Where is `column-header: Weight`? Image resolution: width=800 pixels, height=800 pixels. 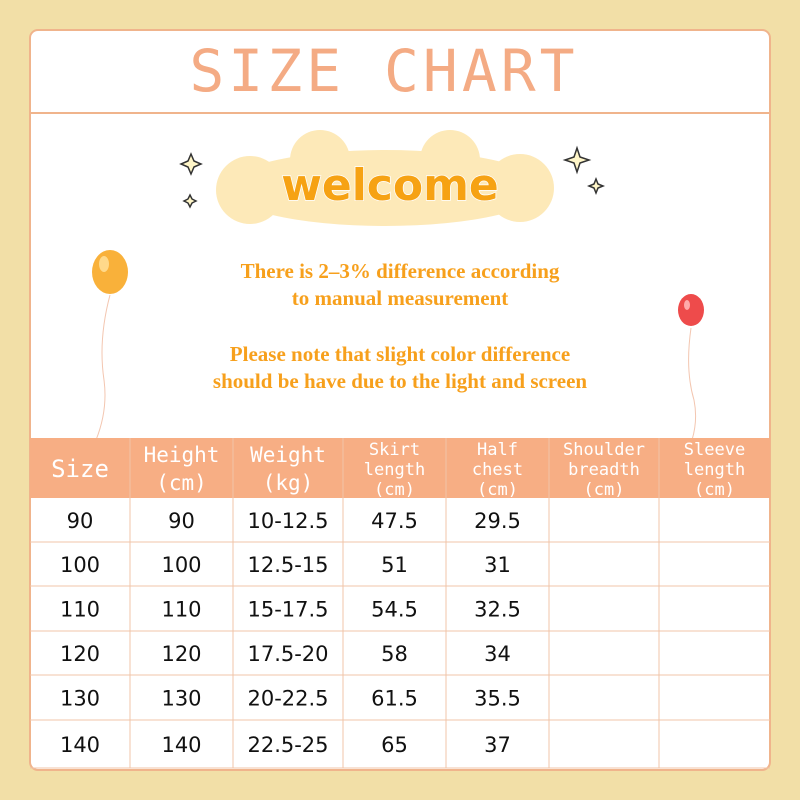 column-header: Weight is located at coordinates (288, 455).